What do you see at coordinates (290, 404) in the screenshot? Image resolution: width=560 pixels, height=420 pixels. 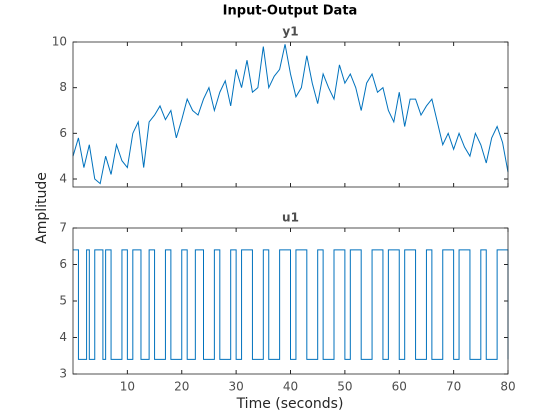 I see `x-axis-label: Time (seconds)` at bounding box center [290, 404].